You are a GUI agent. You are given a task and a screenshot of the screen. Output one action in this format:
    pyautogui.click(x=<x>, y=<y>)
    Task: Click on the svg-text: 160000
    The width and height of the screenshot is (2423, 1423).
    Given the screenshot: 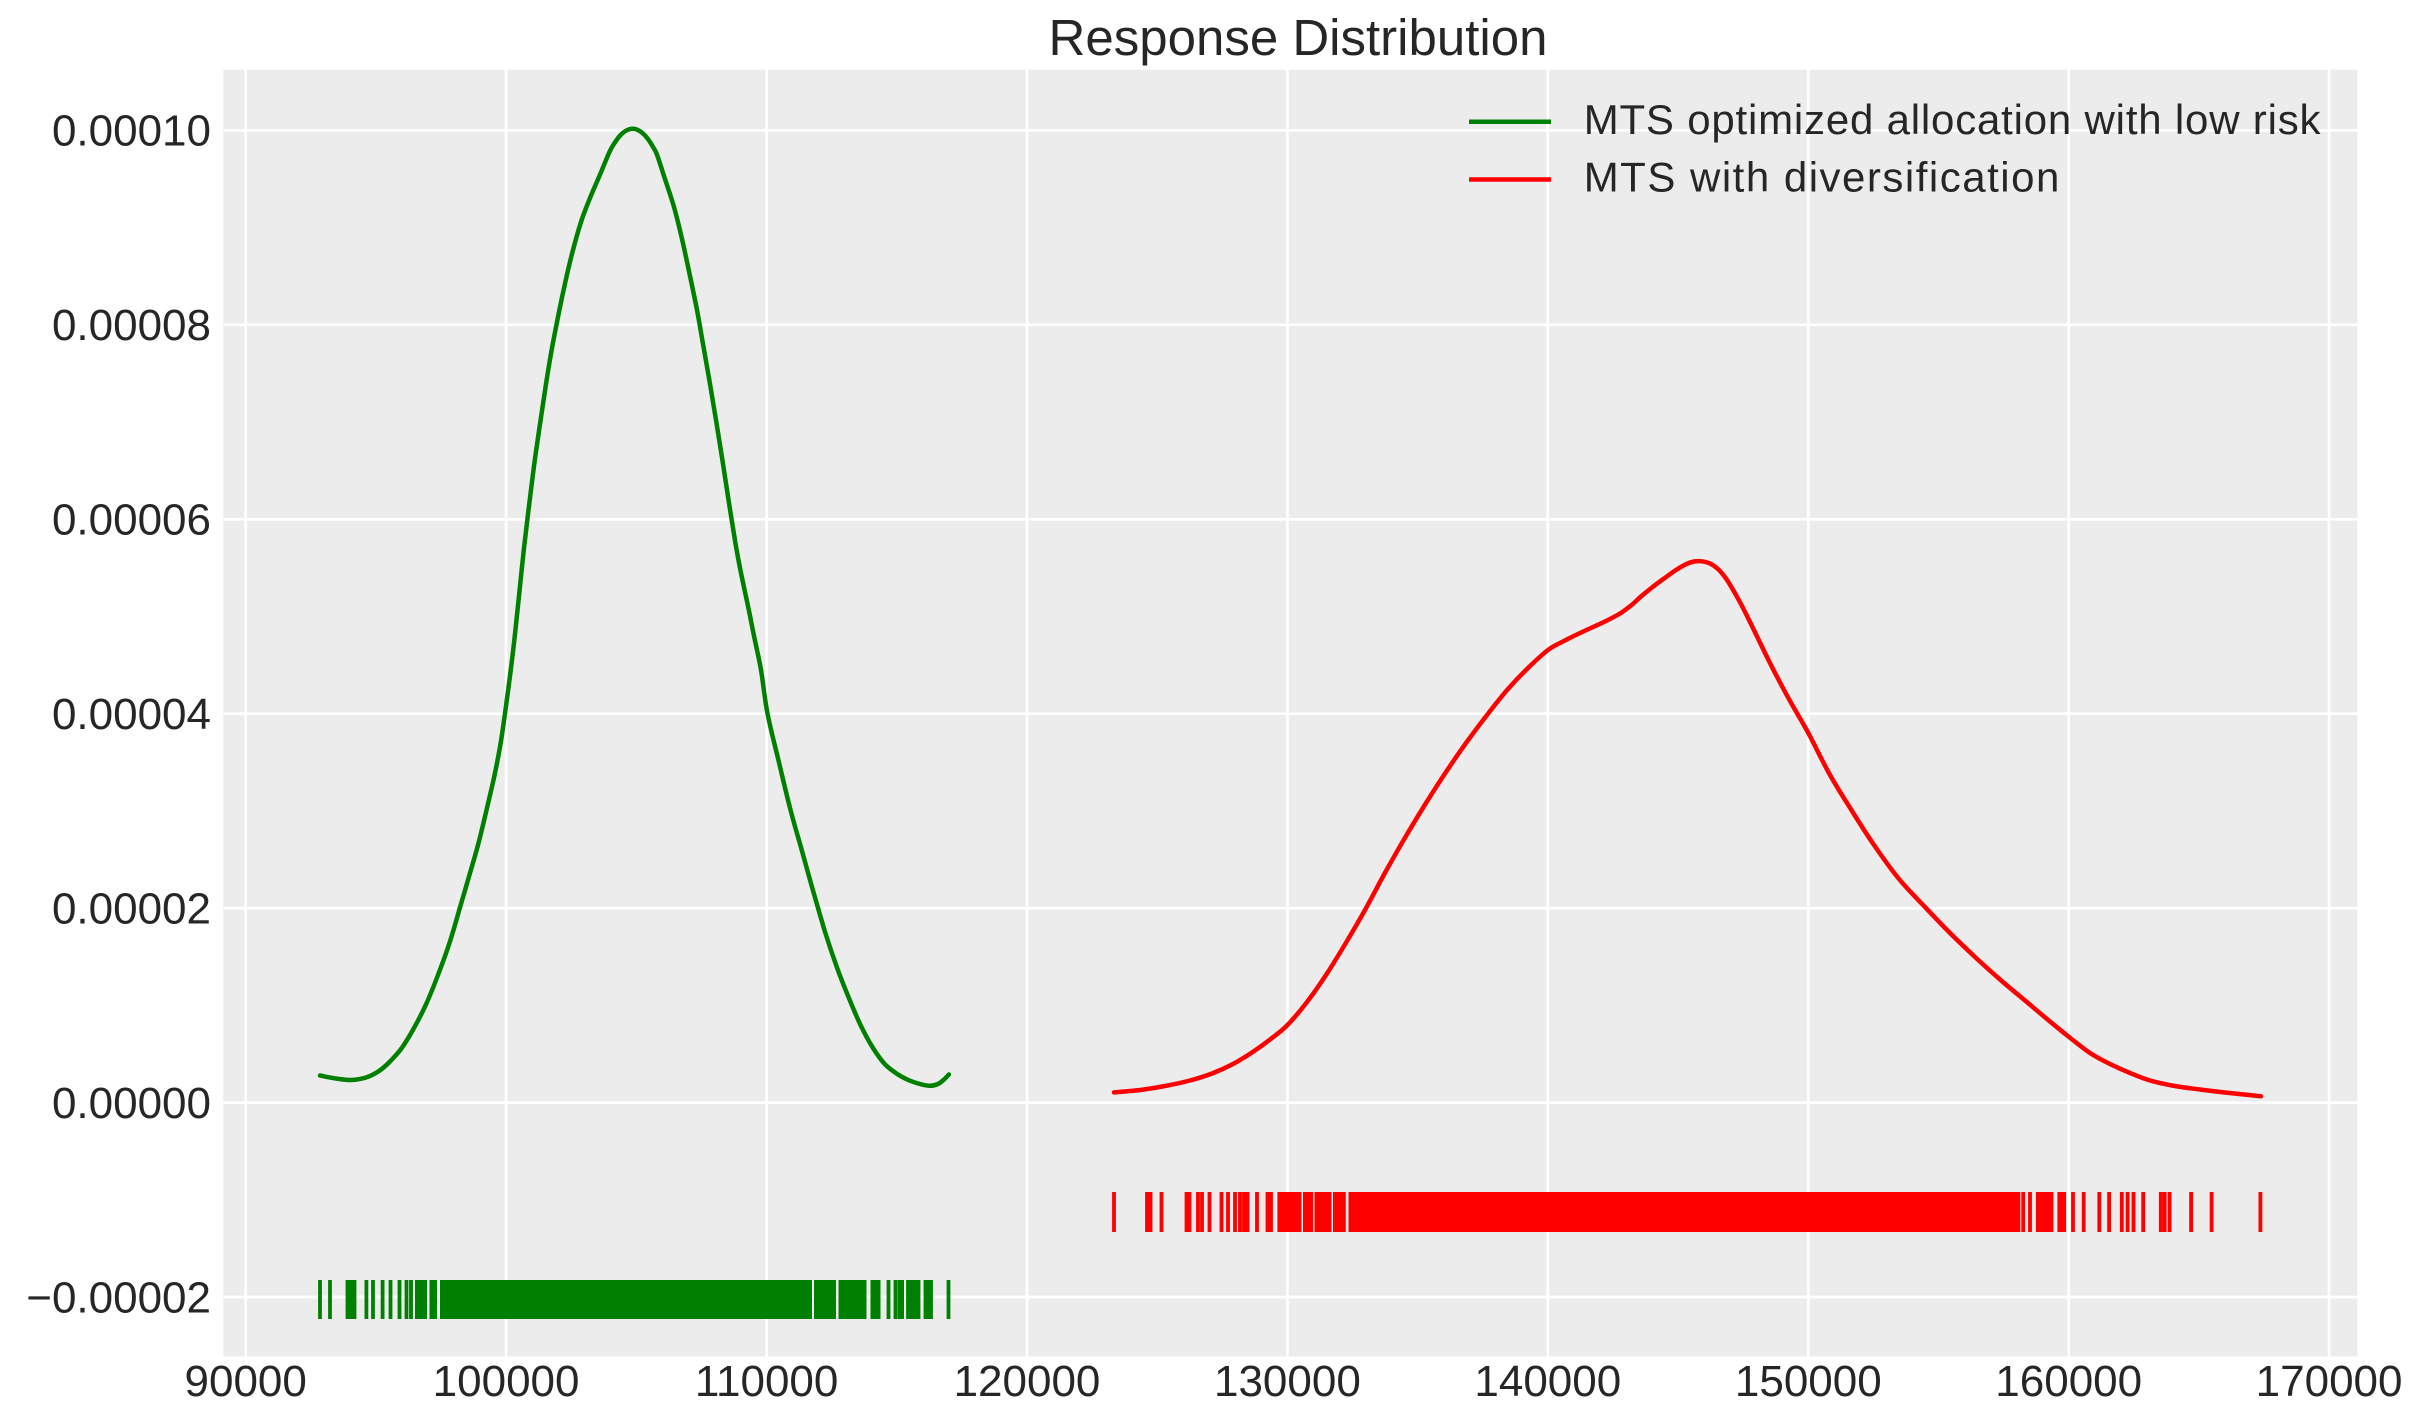 What is the action you would take?
    pyautogui.click(x=2068, y=1381)
    